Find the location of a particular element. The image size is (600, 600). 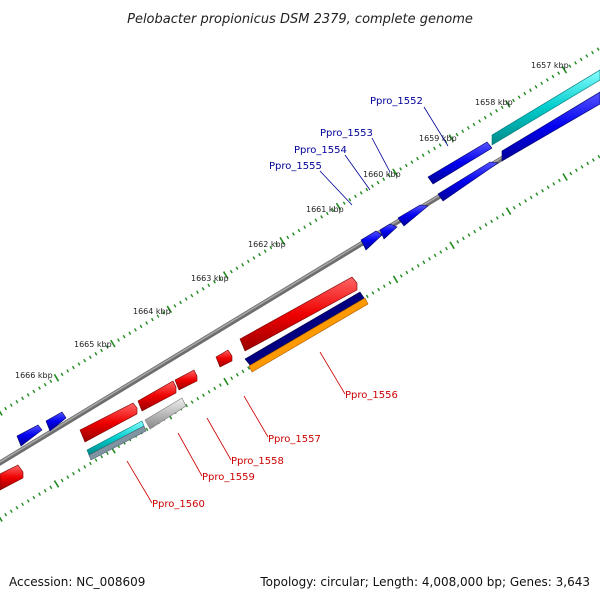

feature-slate-gene is located at coordinates (117, 443).